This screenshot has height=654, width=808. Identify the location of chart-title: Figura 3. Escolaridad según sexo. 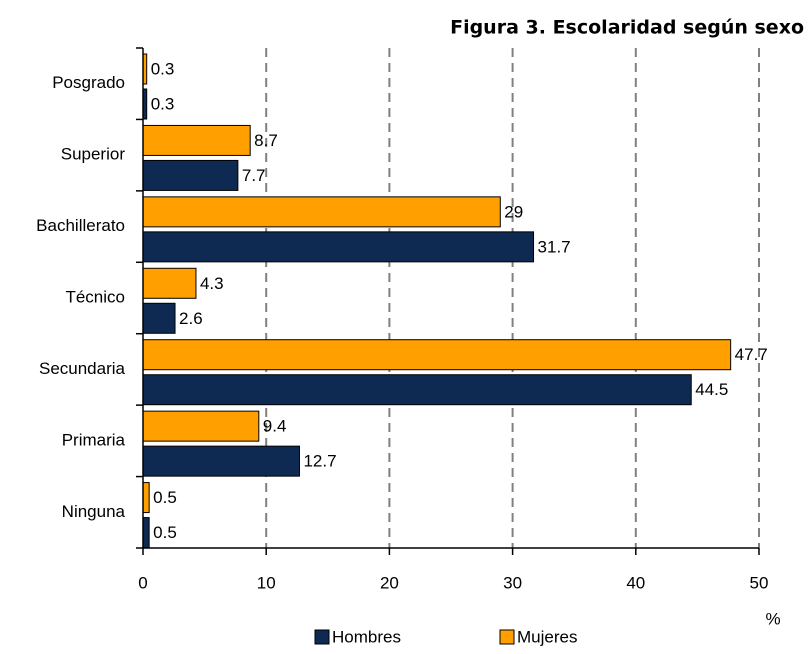
(627, 28).